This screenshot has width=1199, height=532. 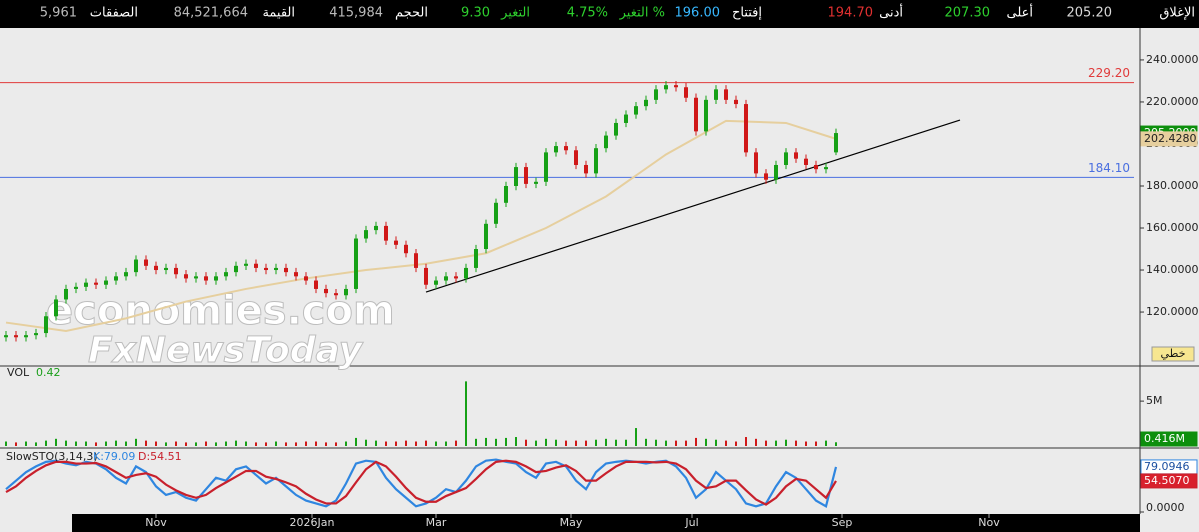 I want to click on ma-box, so click(x=1169, y=139).